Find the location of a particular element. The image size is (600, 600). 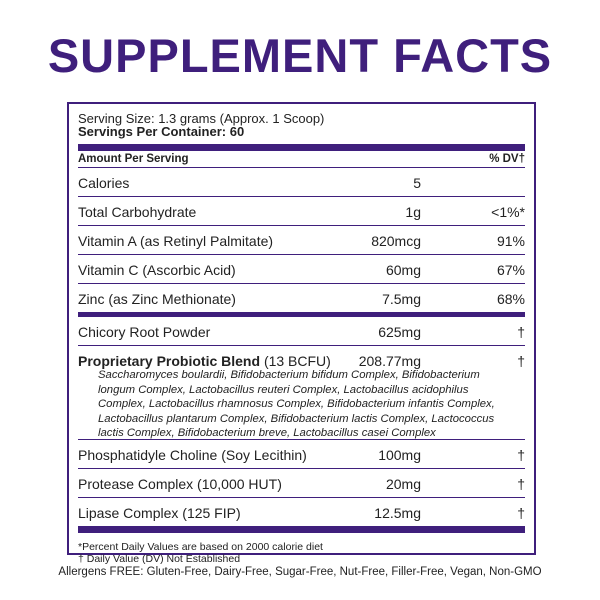

amount: 5 is located at coordinates (417, 183).